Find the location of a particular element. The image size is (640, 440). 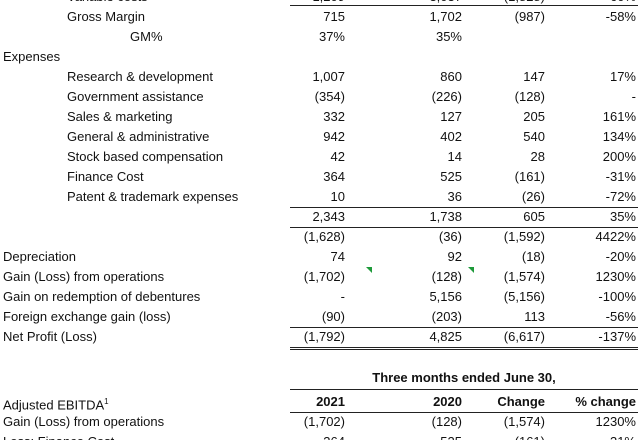

cell-value: 4422% is located at coordinates (615, 236).